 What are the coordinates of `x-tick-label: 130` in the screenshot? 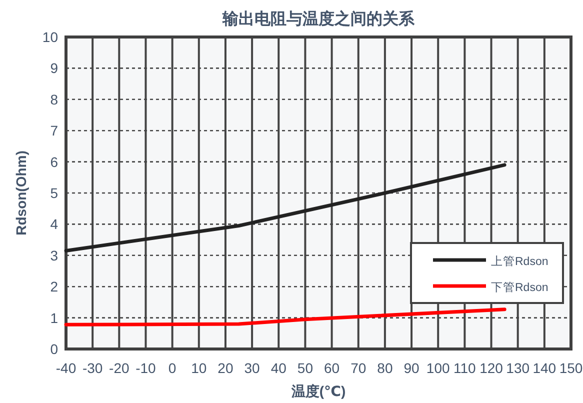 It's located at (518, 368).